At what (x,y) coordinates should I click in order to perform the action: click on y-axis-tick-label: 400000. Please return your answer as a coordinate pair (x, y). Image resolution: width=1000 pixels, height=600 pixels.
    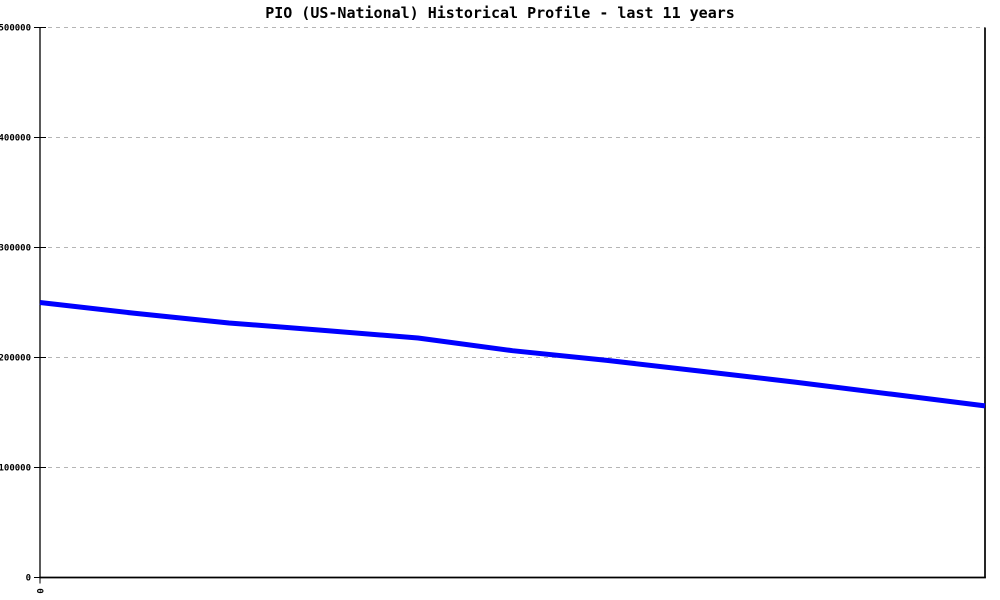
    Looking at the image, I should click on (15, 139).